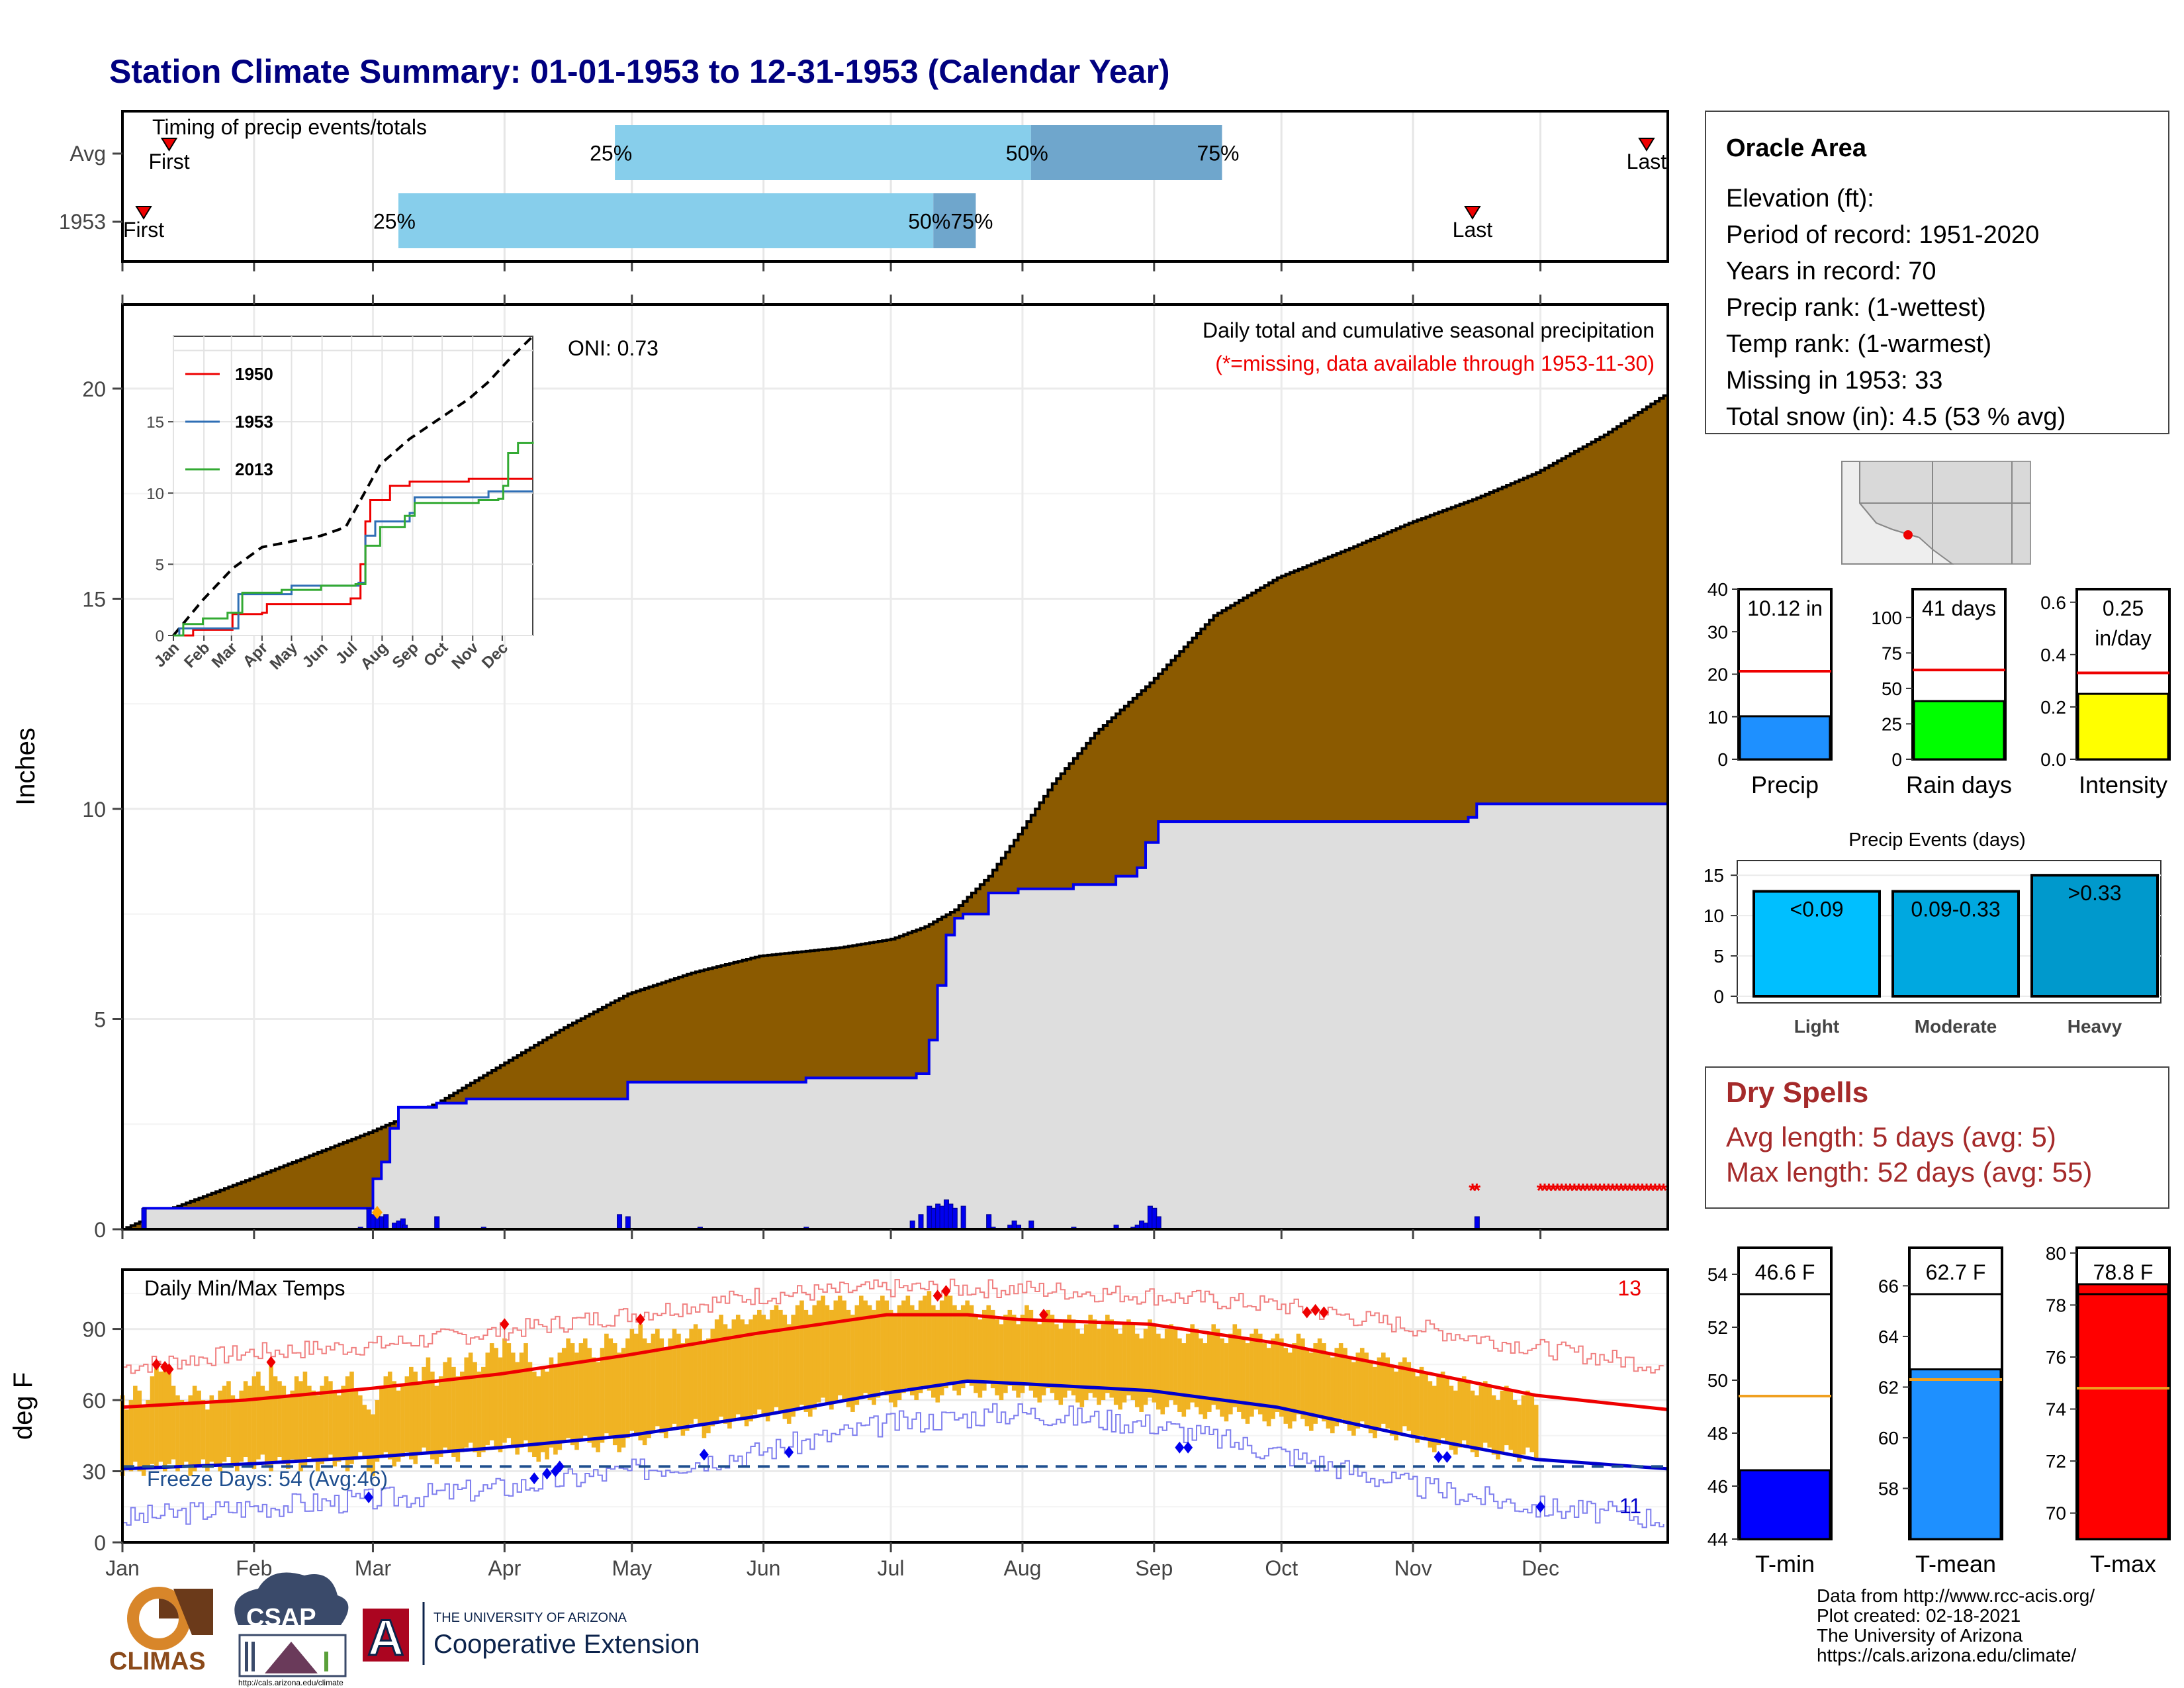 The image size is (2184, 1688). Describe the element at coordinates (353, 557) in the screenshot. I see `inset-series-line-1950` at that location.